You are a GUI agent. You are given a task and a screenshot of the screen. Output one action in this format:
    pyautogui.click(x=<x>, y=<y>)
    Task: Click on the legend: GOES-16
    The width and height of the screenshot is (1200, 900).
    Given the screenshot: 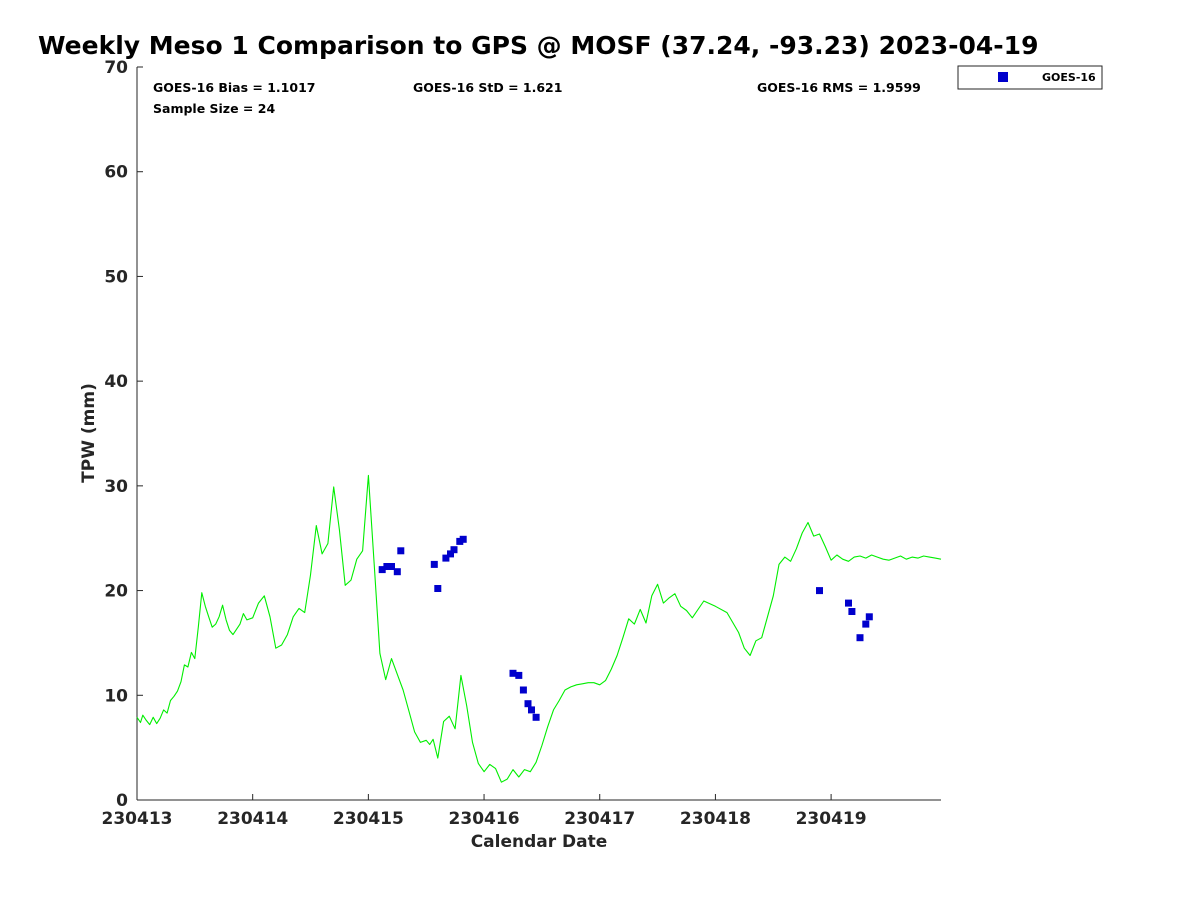 What is the action you would take?
    pyautogui.click(x=1030, y=77)
    